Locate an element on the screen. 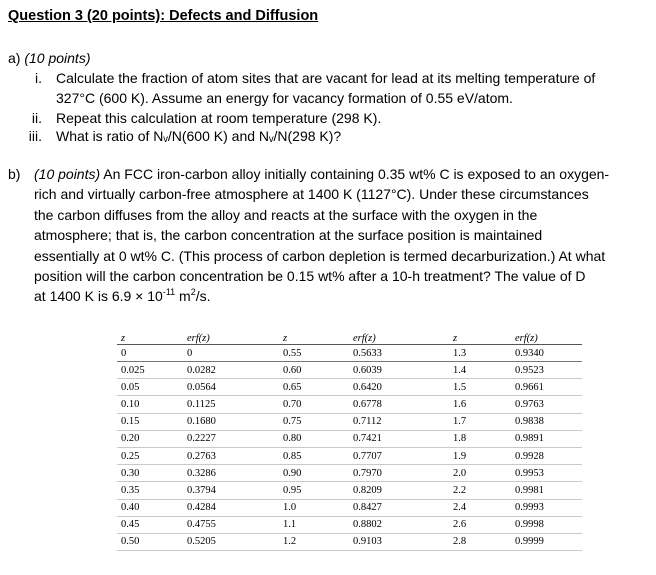 This screenshot has height=575, width=656. z-cell: 2.4 is located at coordinates (478, 508).